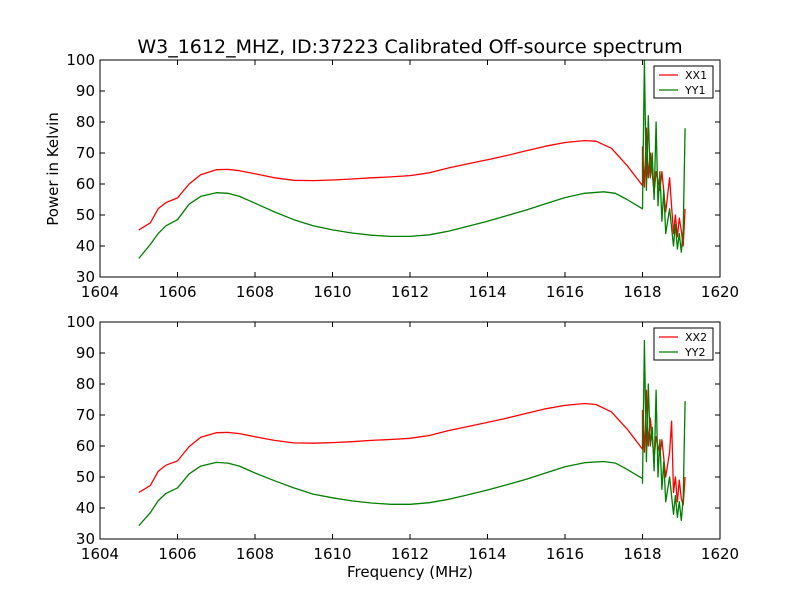 The height and width of the screenshot is (600, 800). I want to click on legend-label-yy2: YY2, so click(694, 352).